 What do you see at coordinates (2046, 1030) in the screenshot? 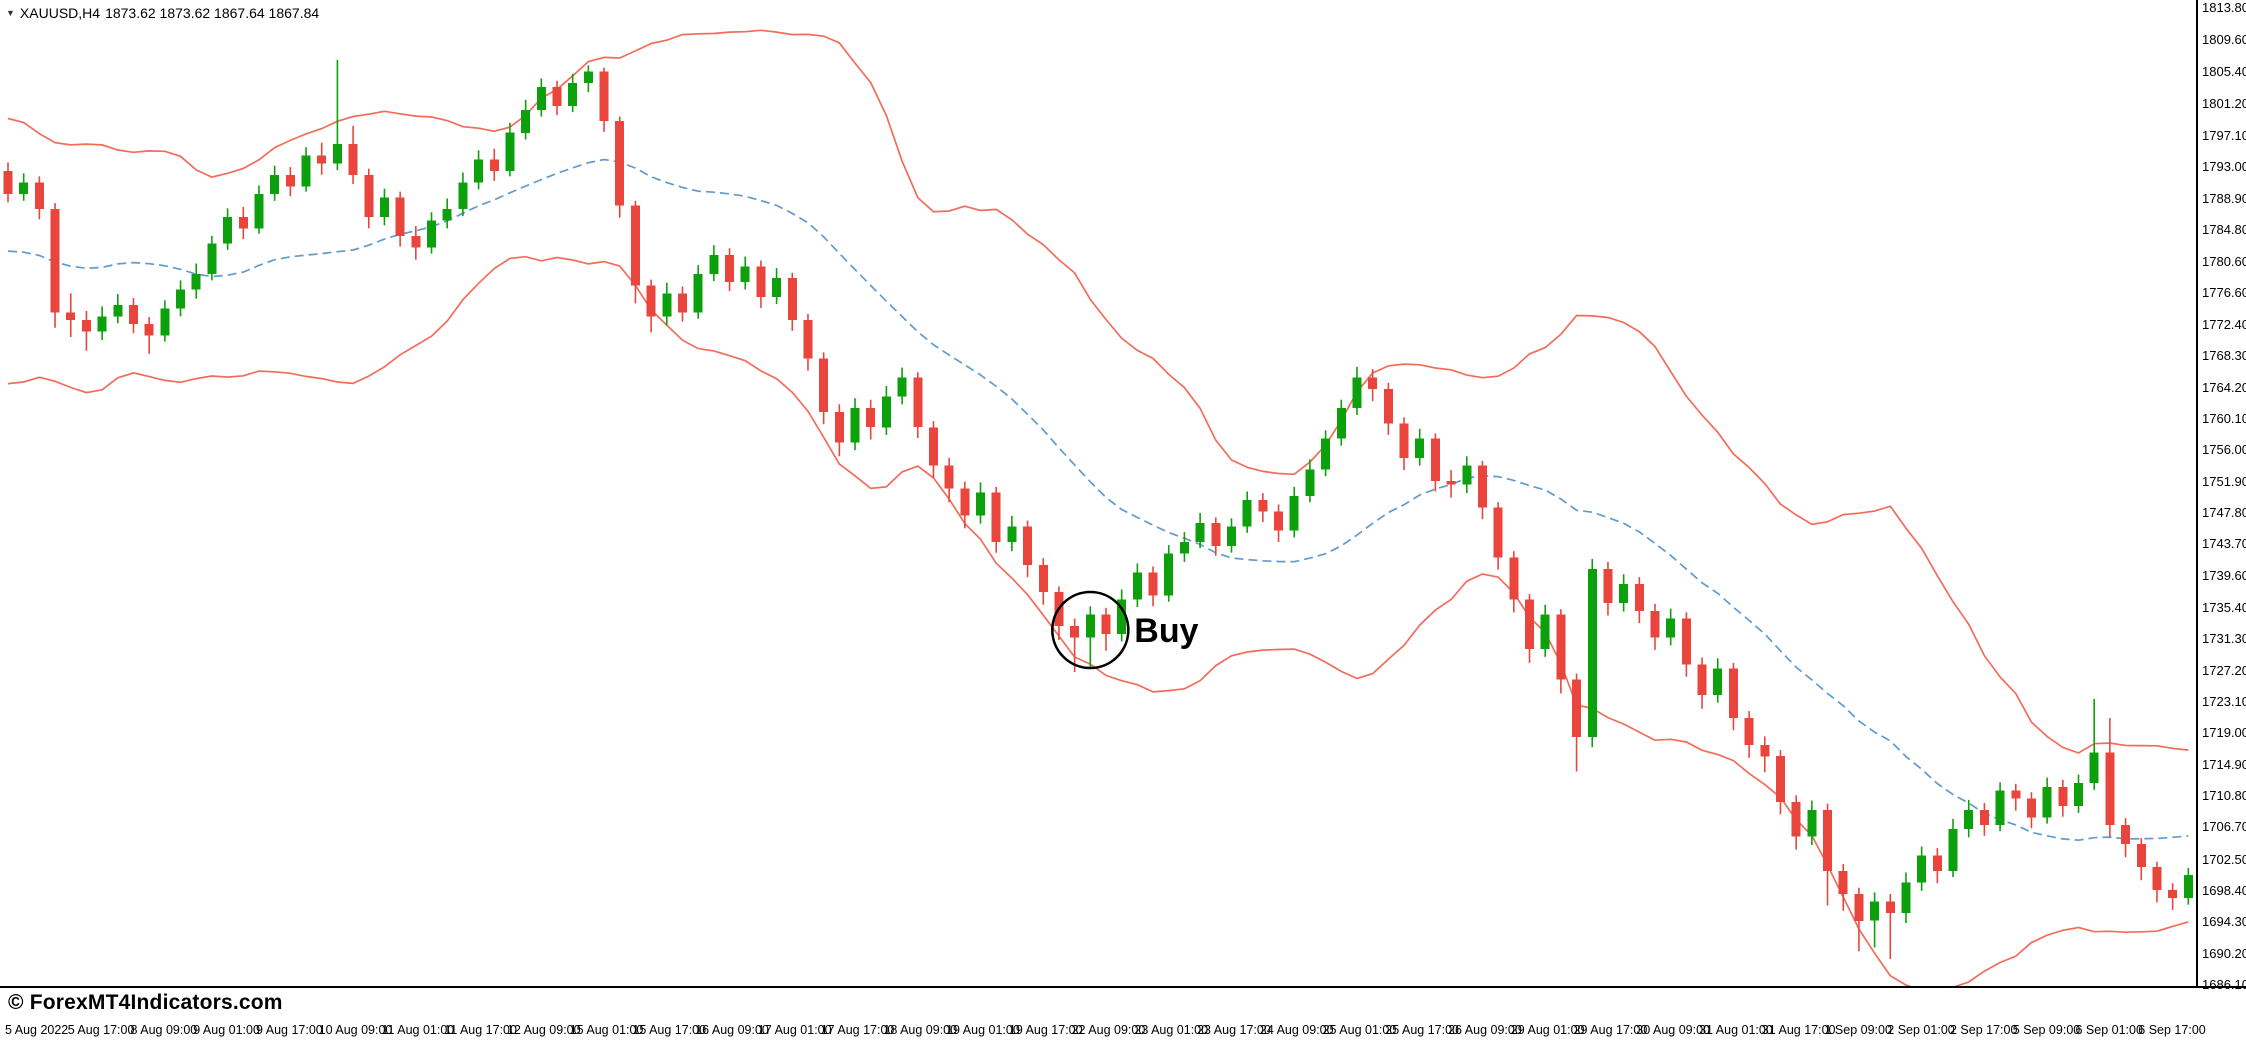
I see `time-axis-label: 5 Sep 09:00` at bounding box center [2046, 1030].